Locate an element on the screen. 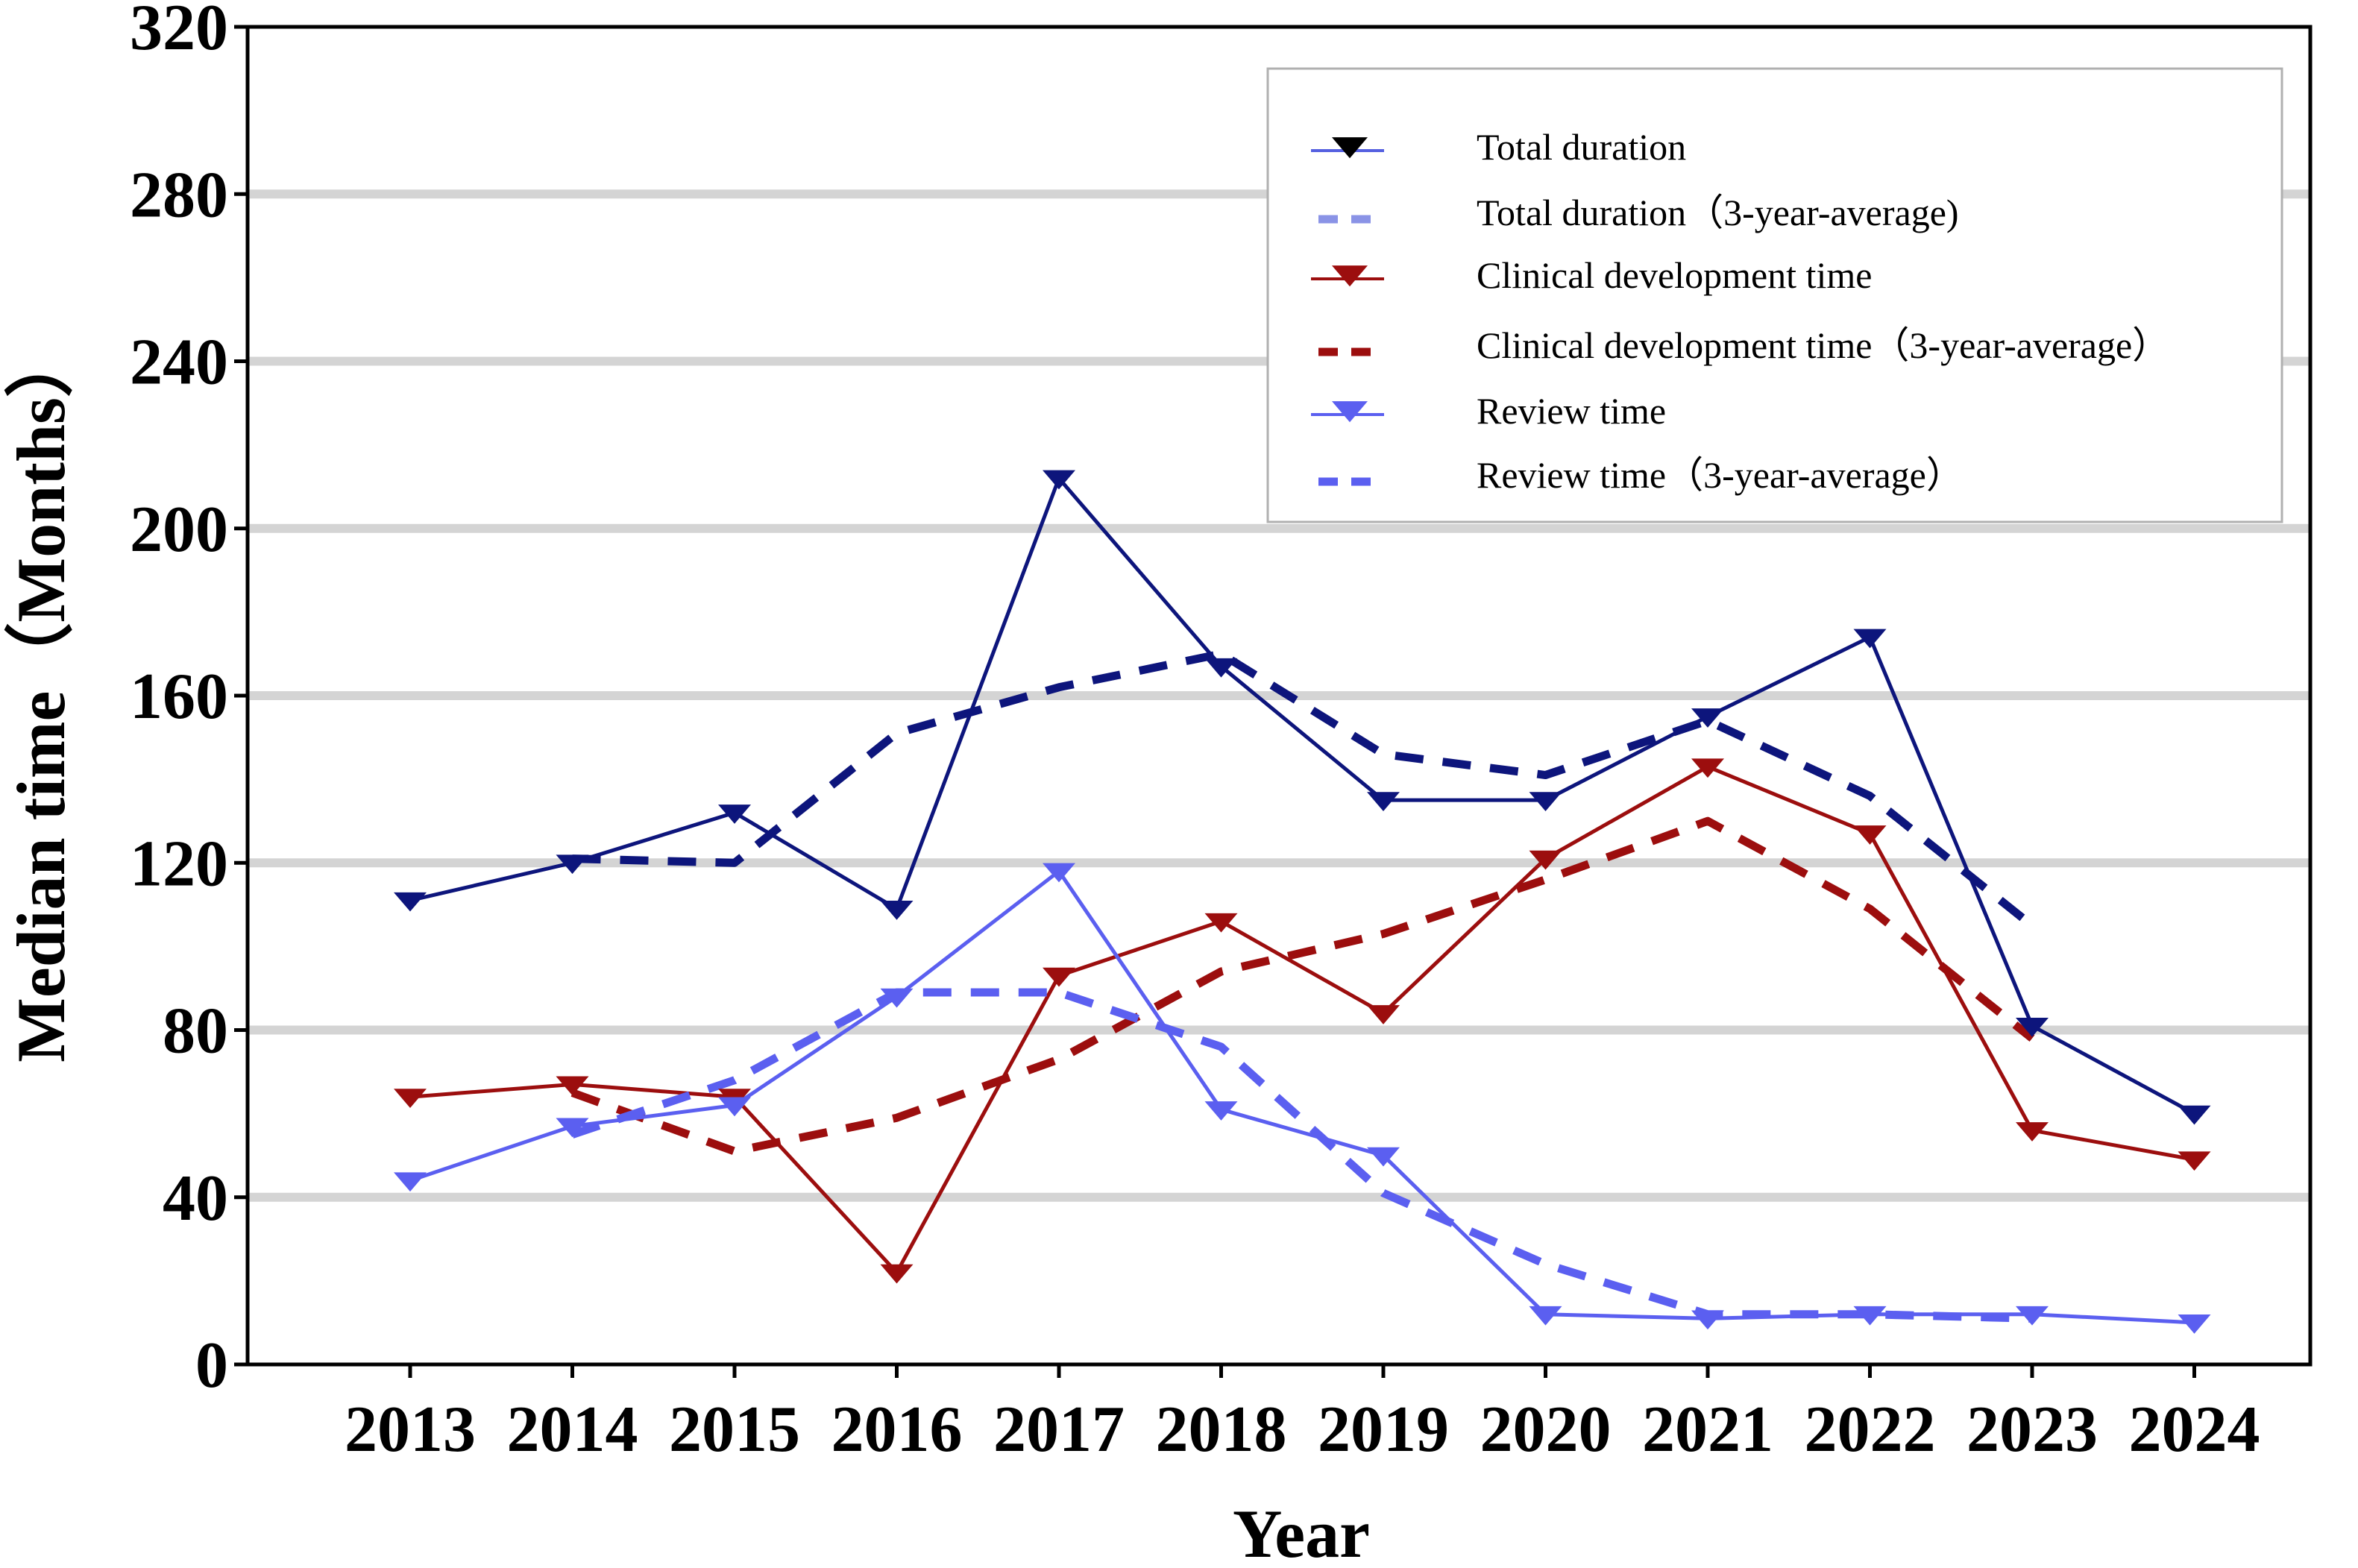 This screenshot has width=2358, height=1568. x-axis-title: Year is located at coordinates (1301, 1530).